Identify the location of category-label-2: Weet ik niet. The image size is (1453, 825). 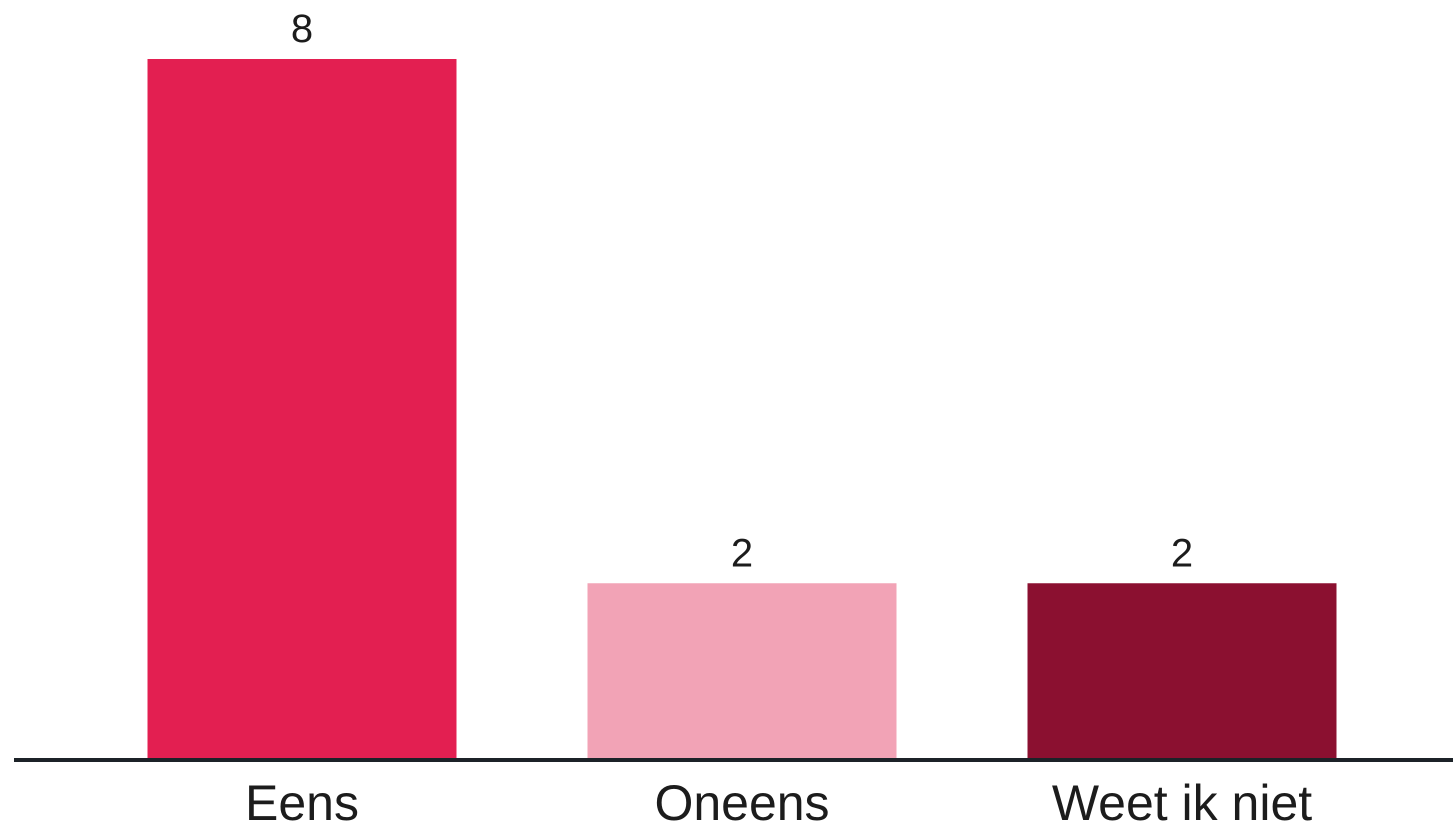
(1182, 800).